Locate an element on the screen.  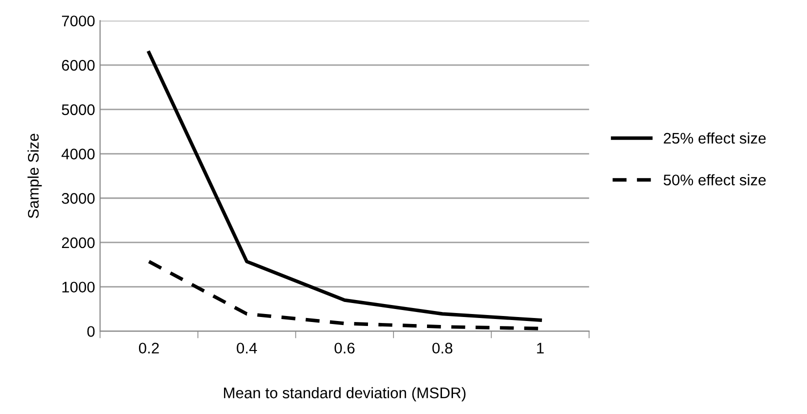
legend-label: 50% effect size is located at coordinates (715, 180).